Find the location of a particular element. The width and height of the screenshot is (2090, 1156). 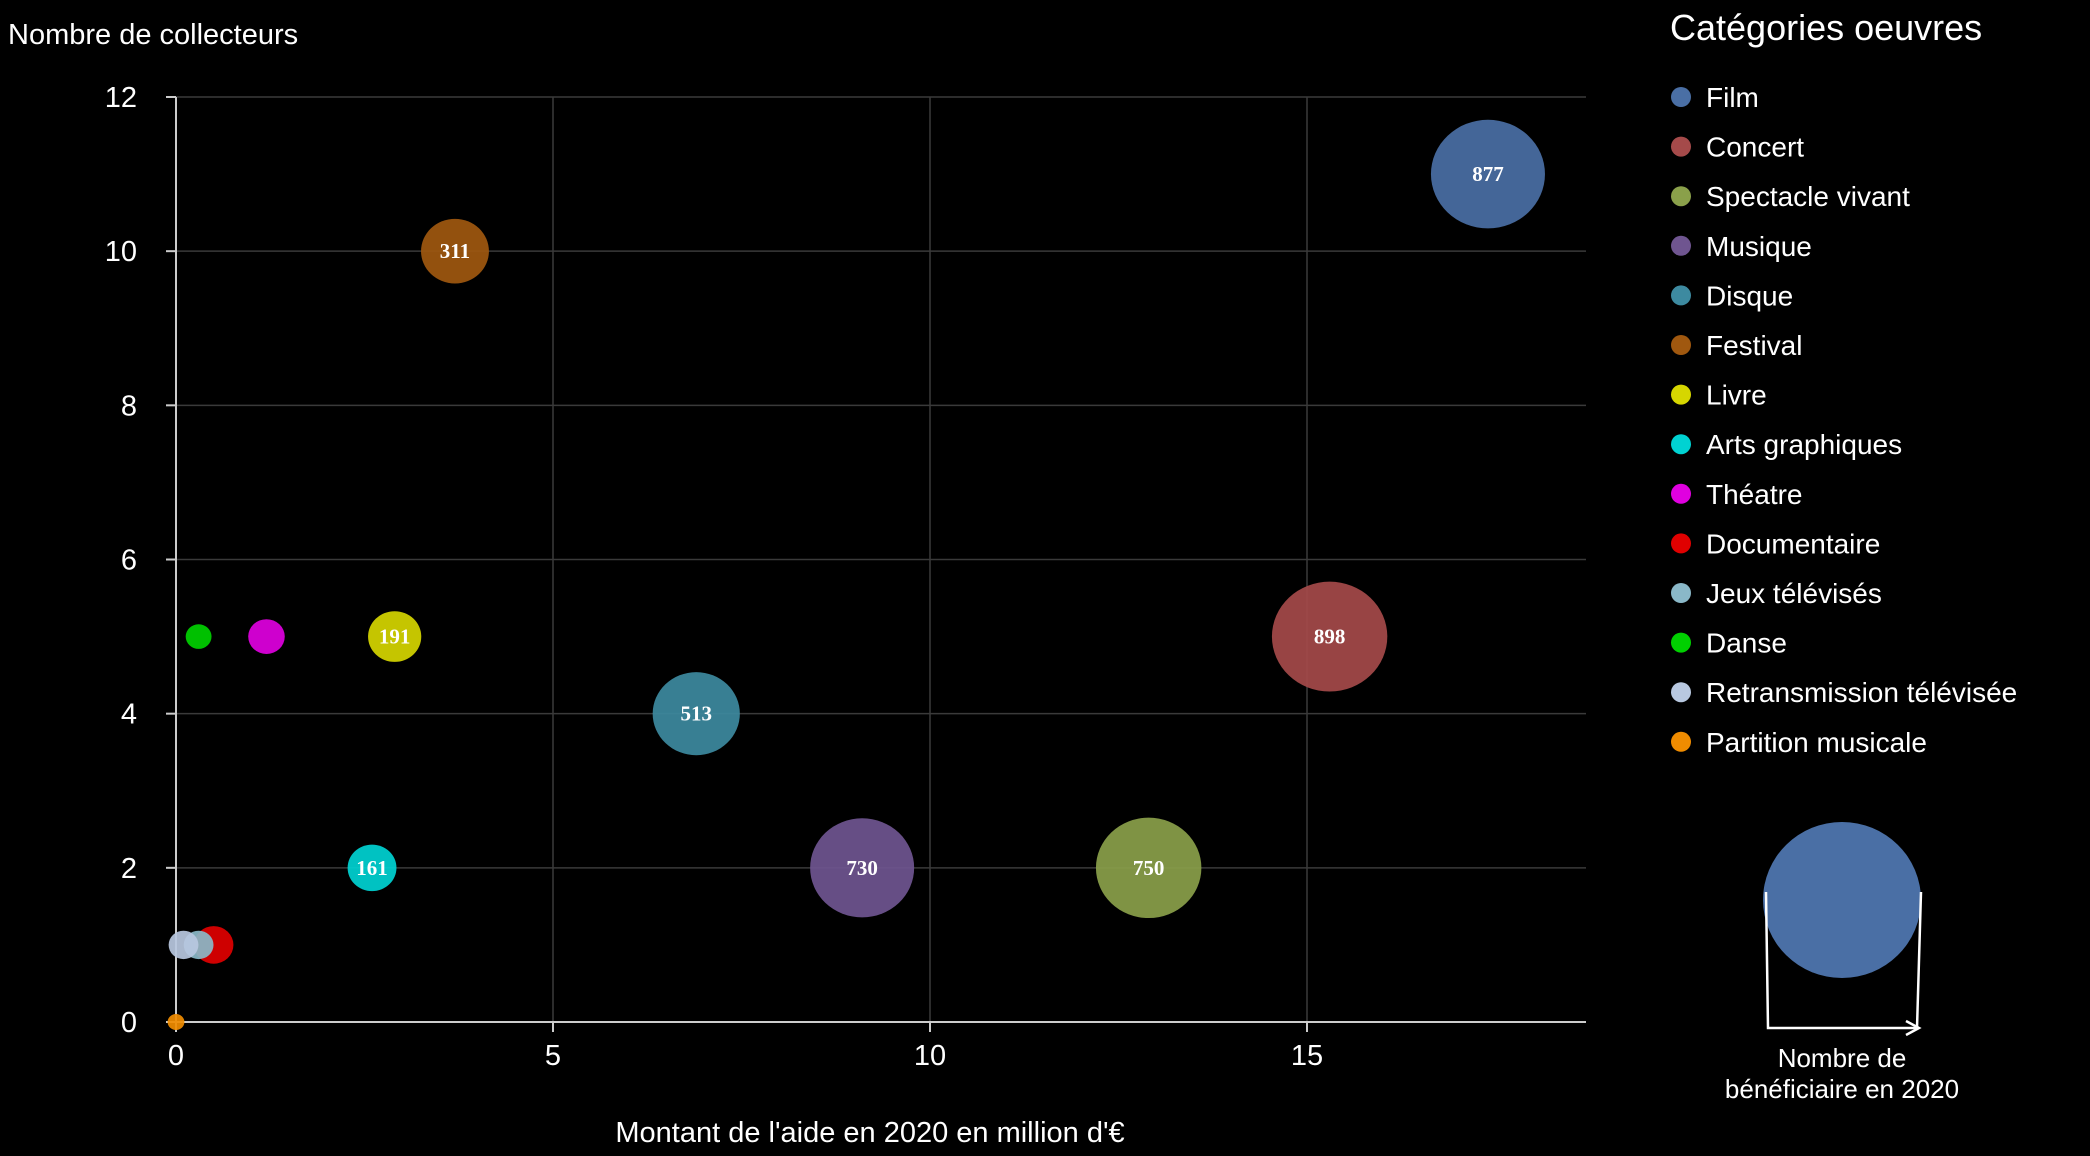

size-legend: Nombre de bénéficiaire en 2020 is located at coordinates (1842, 963).